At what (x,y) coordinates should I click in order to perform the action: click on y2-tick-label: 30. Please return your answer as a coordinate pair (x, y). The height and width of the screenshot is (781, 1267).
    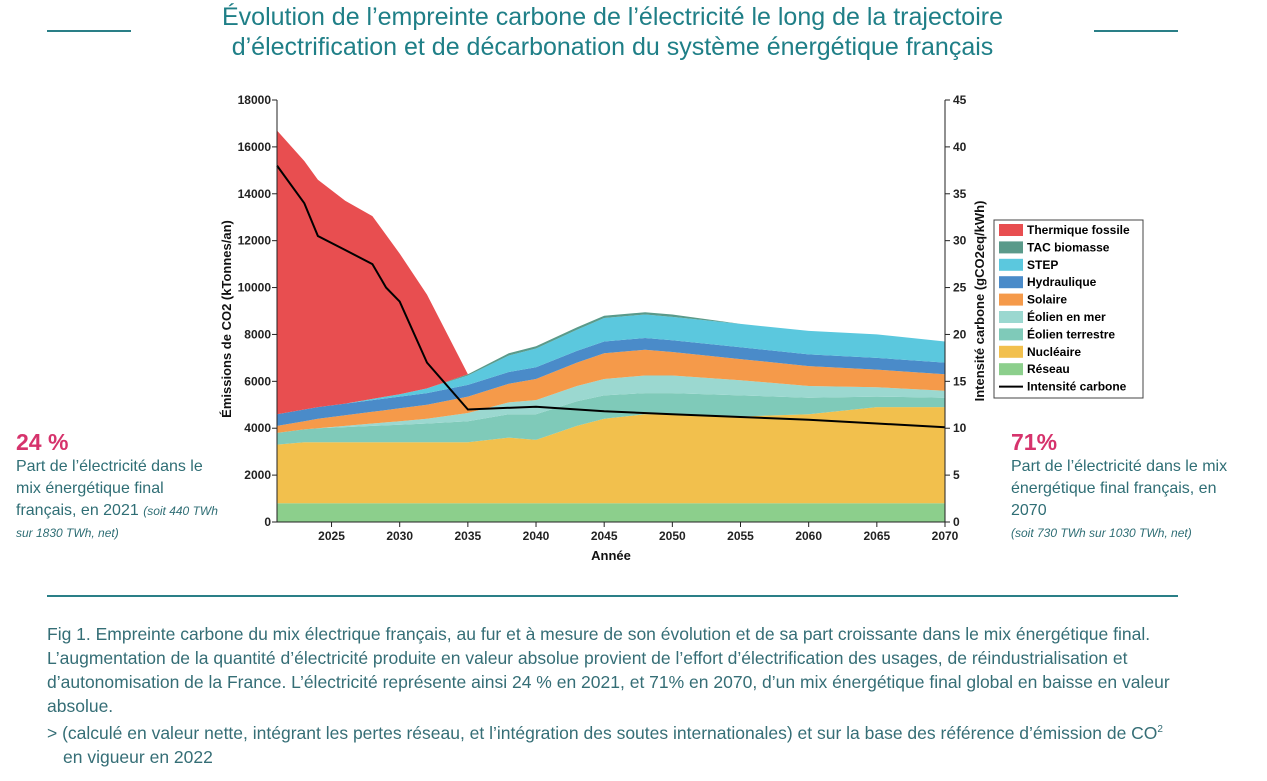
    Looking at the image, I should click on (960, 241).